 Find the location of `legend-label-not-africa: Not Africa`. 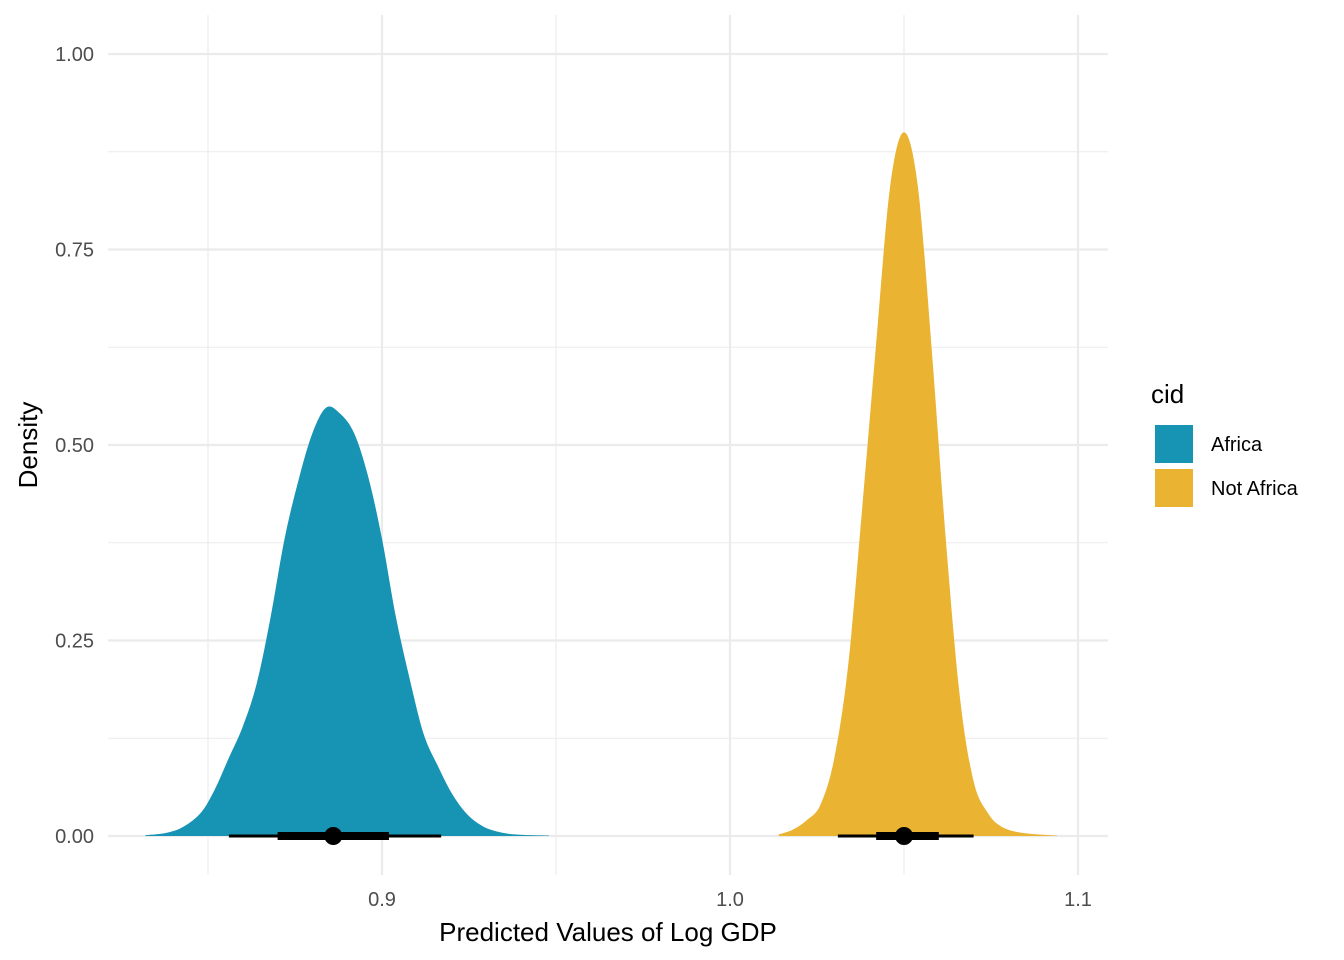

legend-label-not-africa: Not Africa is located at coordinates (1255, 489).